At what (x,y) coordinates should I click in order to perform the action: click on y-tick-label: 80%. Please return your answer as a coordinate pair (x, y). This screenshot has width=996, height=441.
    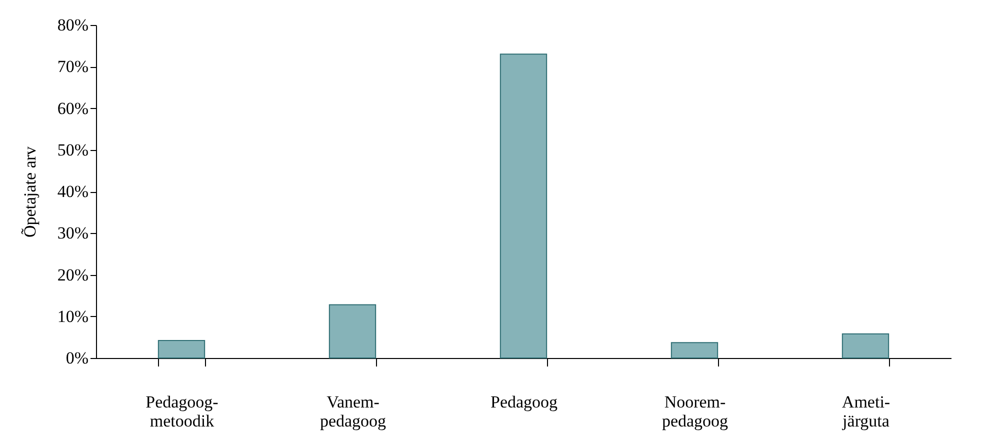
    Looking at the image, I should click on (72, 25).